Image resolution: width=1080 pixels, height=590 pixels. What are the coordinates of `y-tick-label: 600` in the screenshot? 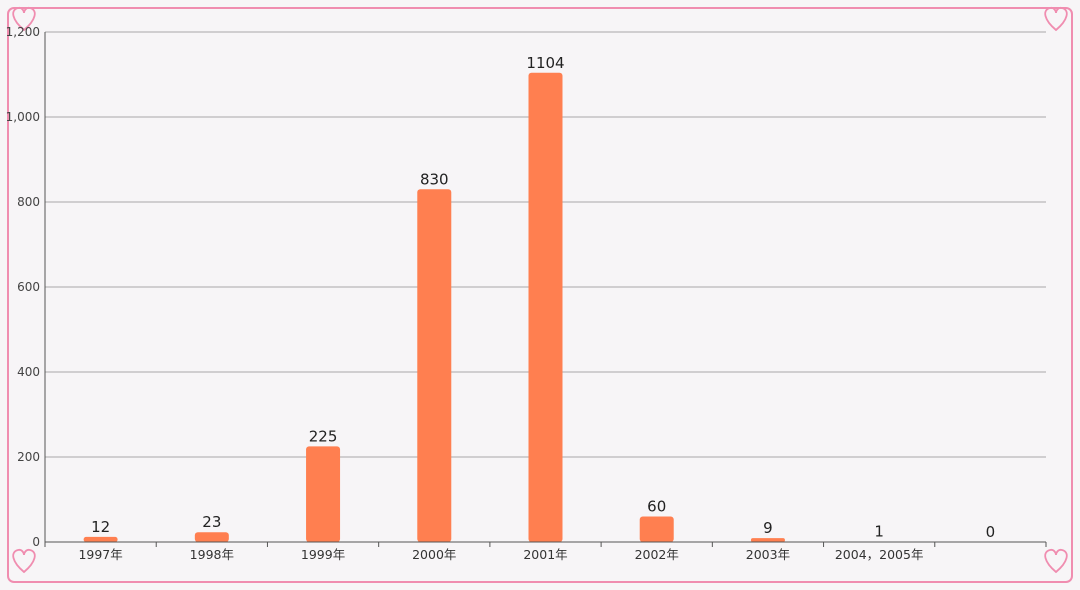 It's located at (28, 287).